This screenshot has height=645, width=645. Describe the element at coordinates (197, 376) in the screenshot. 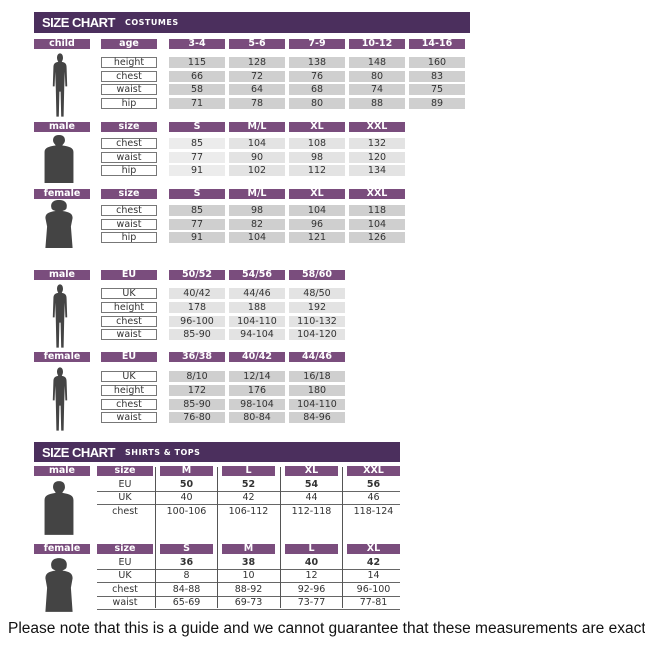

I see `value-cell: 8/10` at that location.